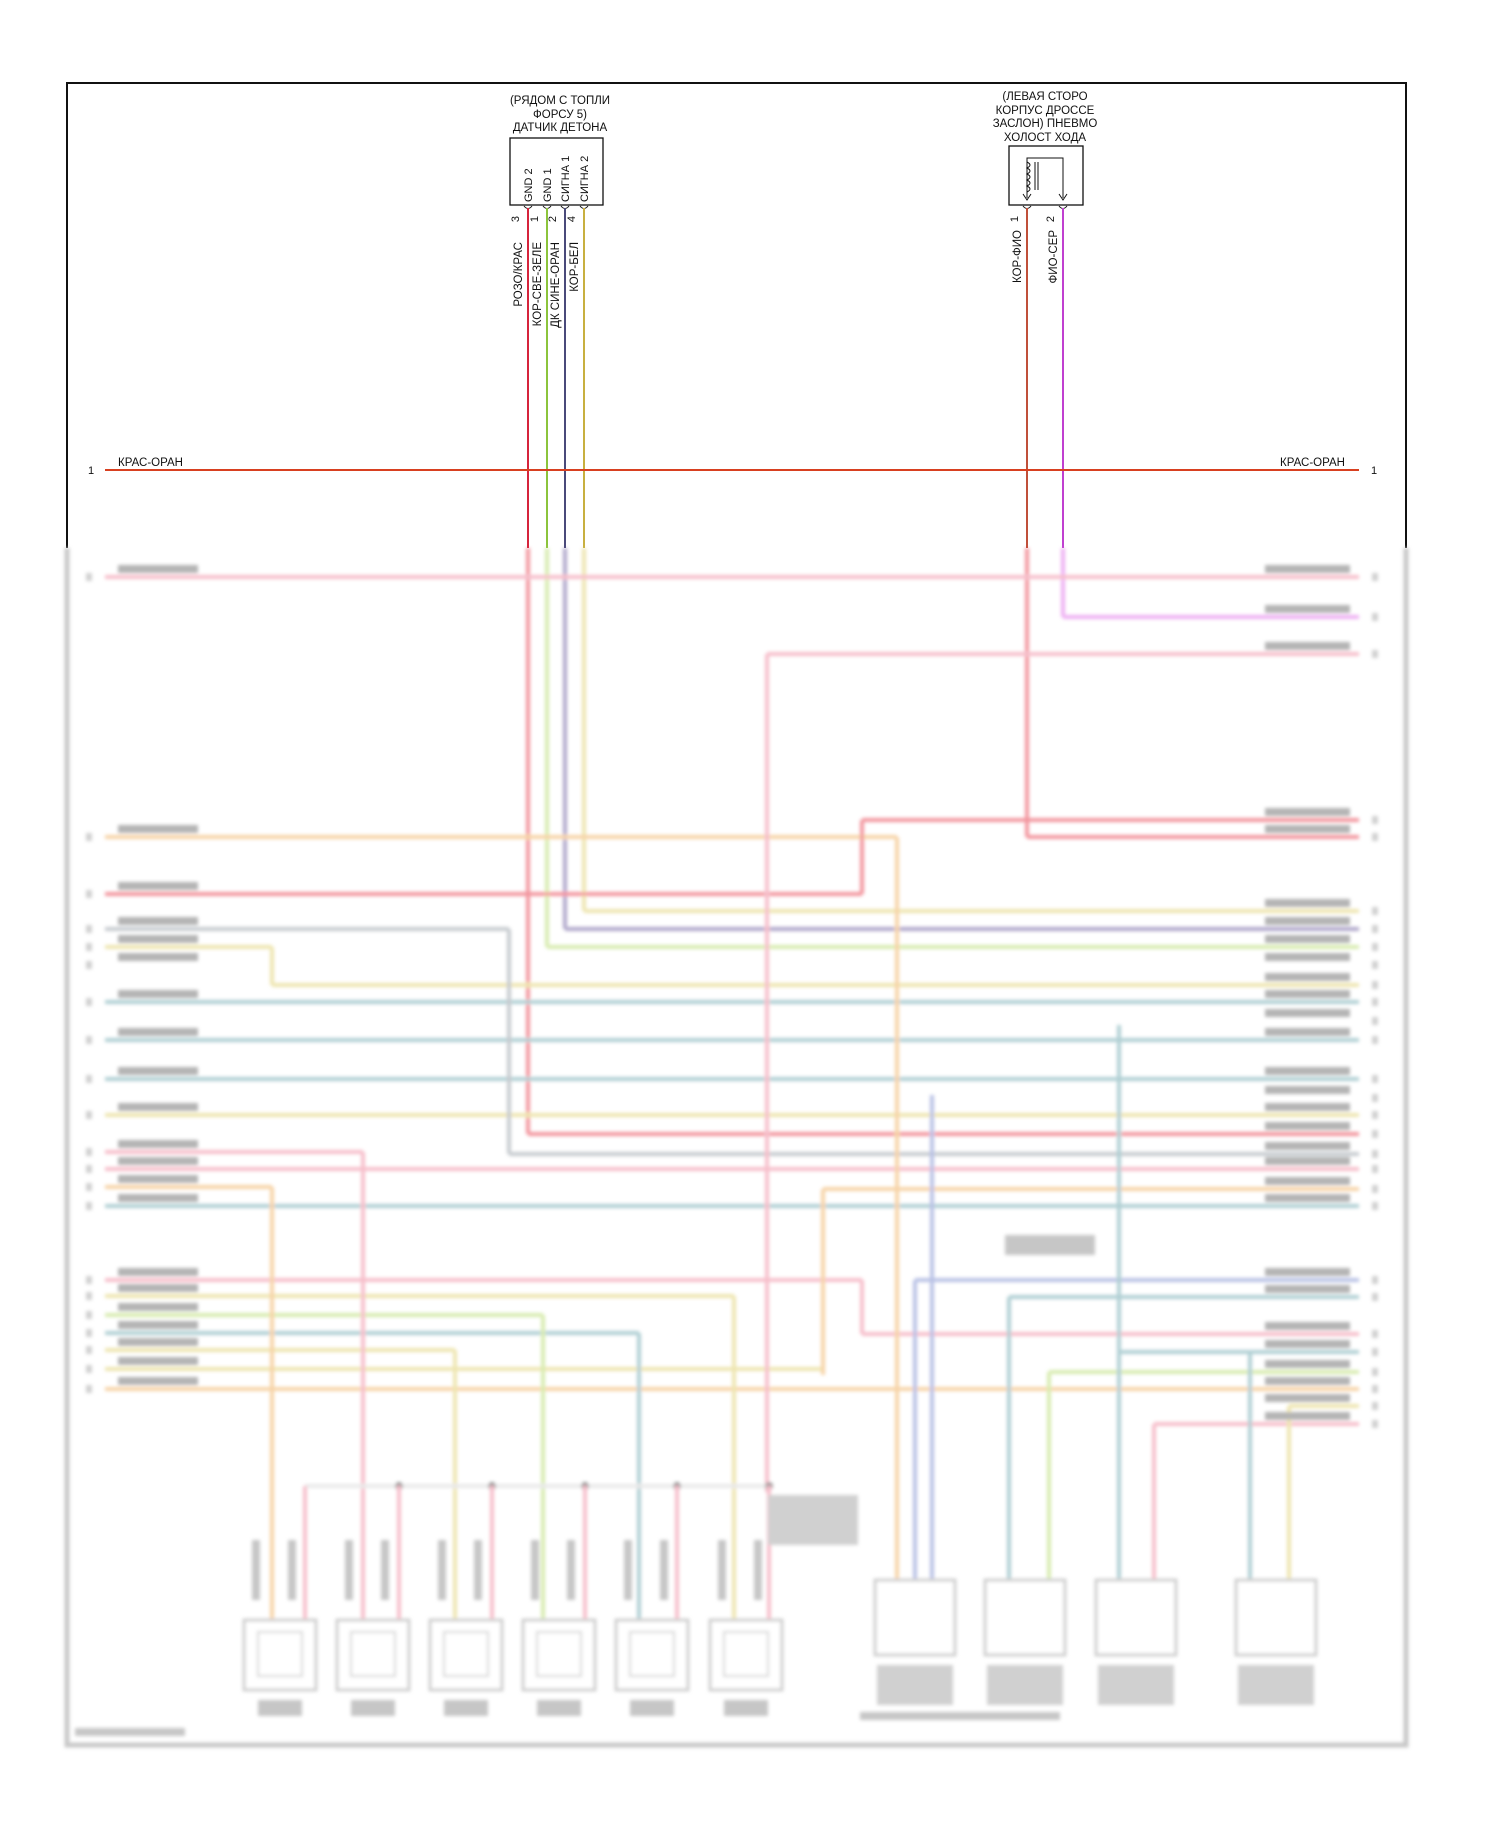  I want to click on idle-air-title-3: ЗАСЛОН) ПНЕВМО, so click(1045, 124).